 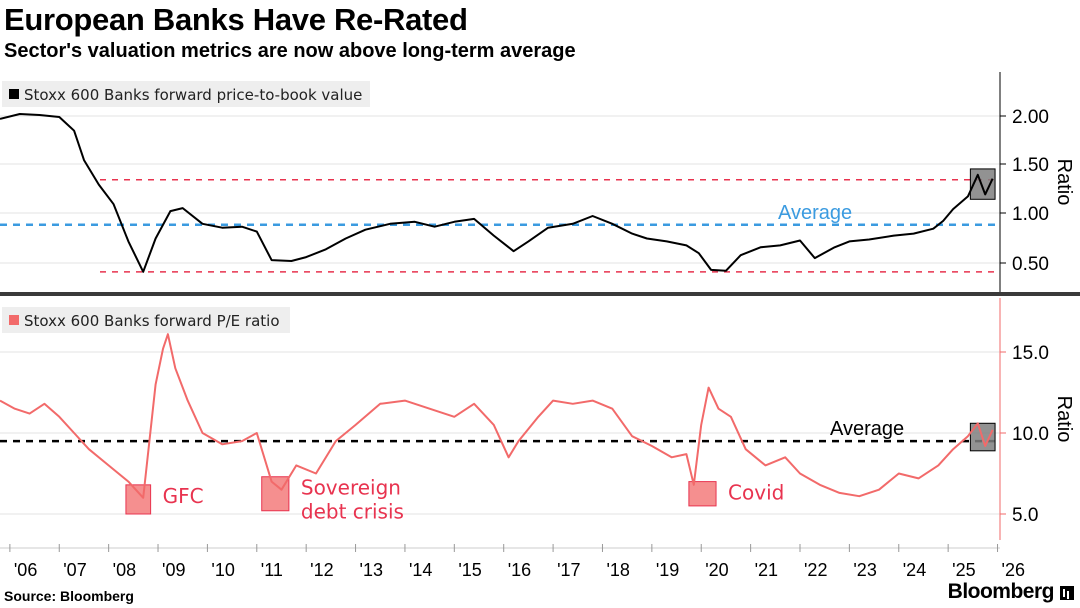 What do you see at coordinates (914, 570) in the screenshot?
I see `x-tick-label: '24` at bounding box center [914, 570].